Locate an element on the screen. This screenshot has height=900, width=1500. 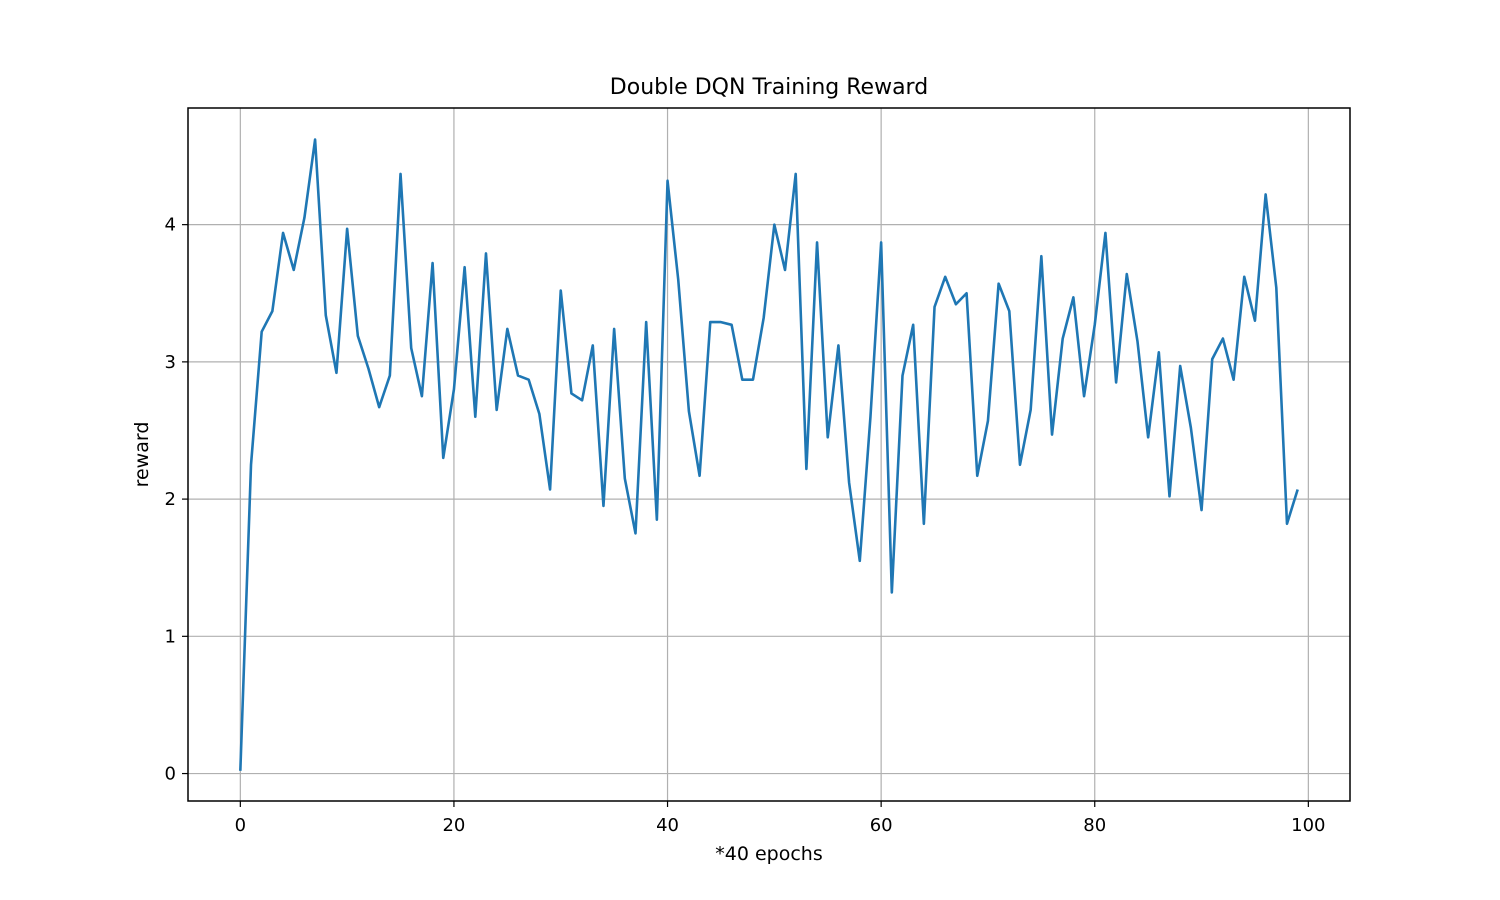
y-axis-label: reward is located at coordinates (142, 455).